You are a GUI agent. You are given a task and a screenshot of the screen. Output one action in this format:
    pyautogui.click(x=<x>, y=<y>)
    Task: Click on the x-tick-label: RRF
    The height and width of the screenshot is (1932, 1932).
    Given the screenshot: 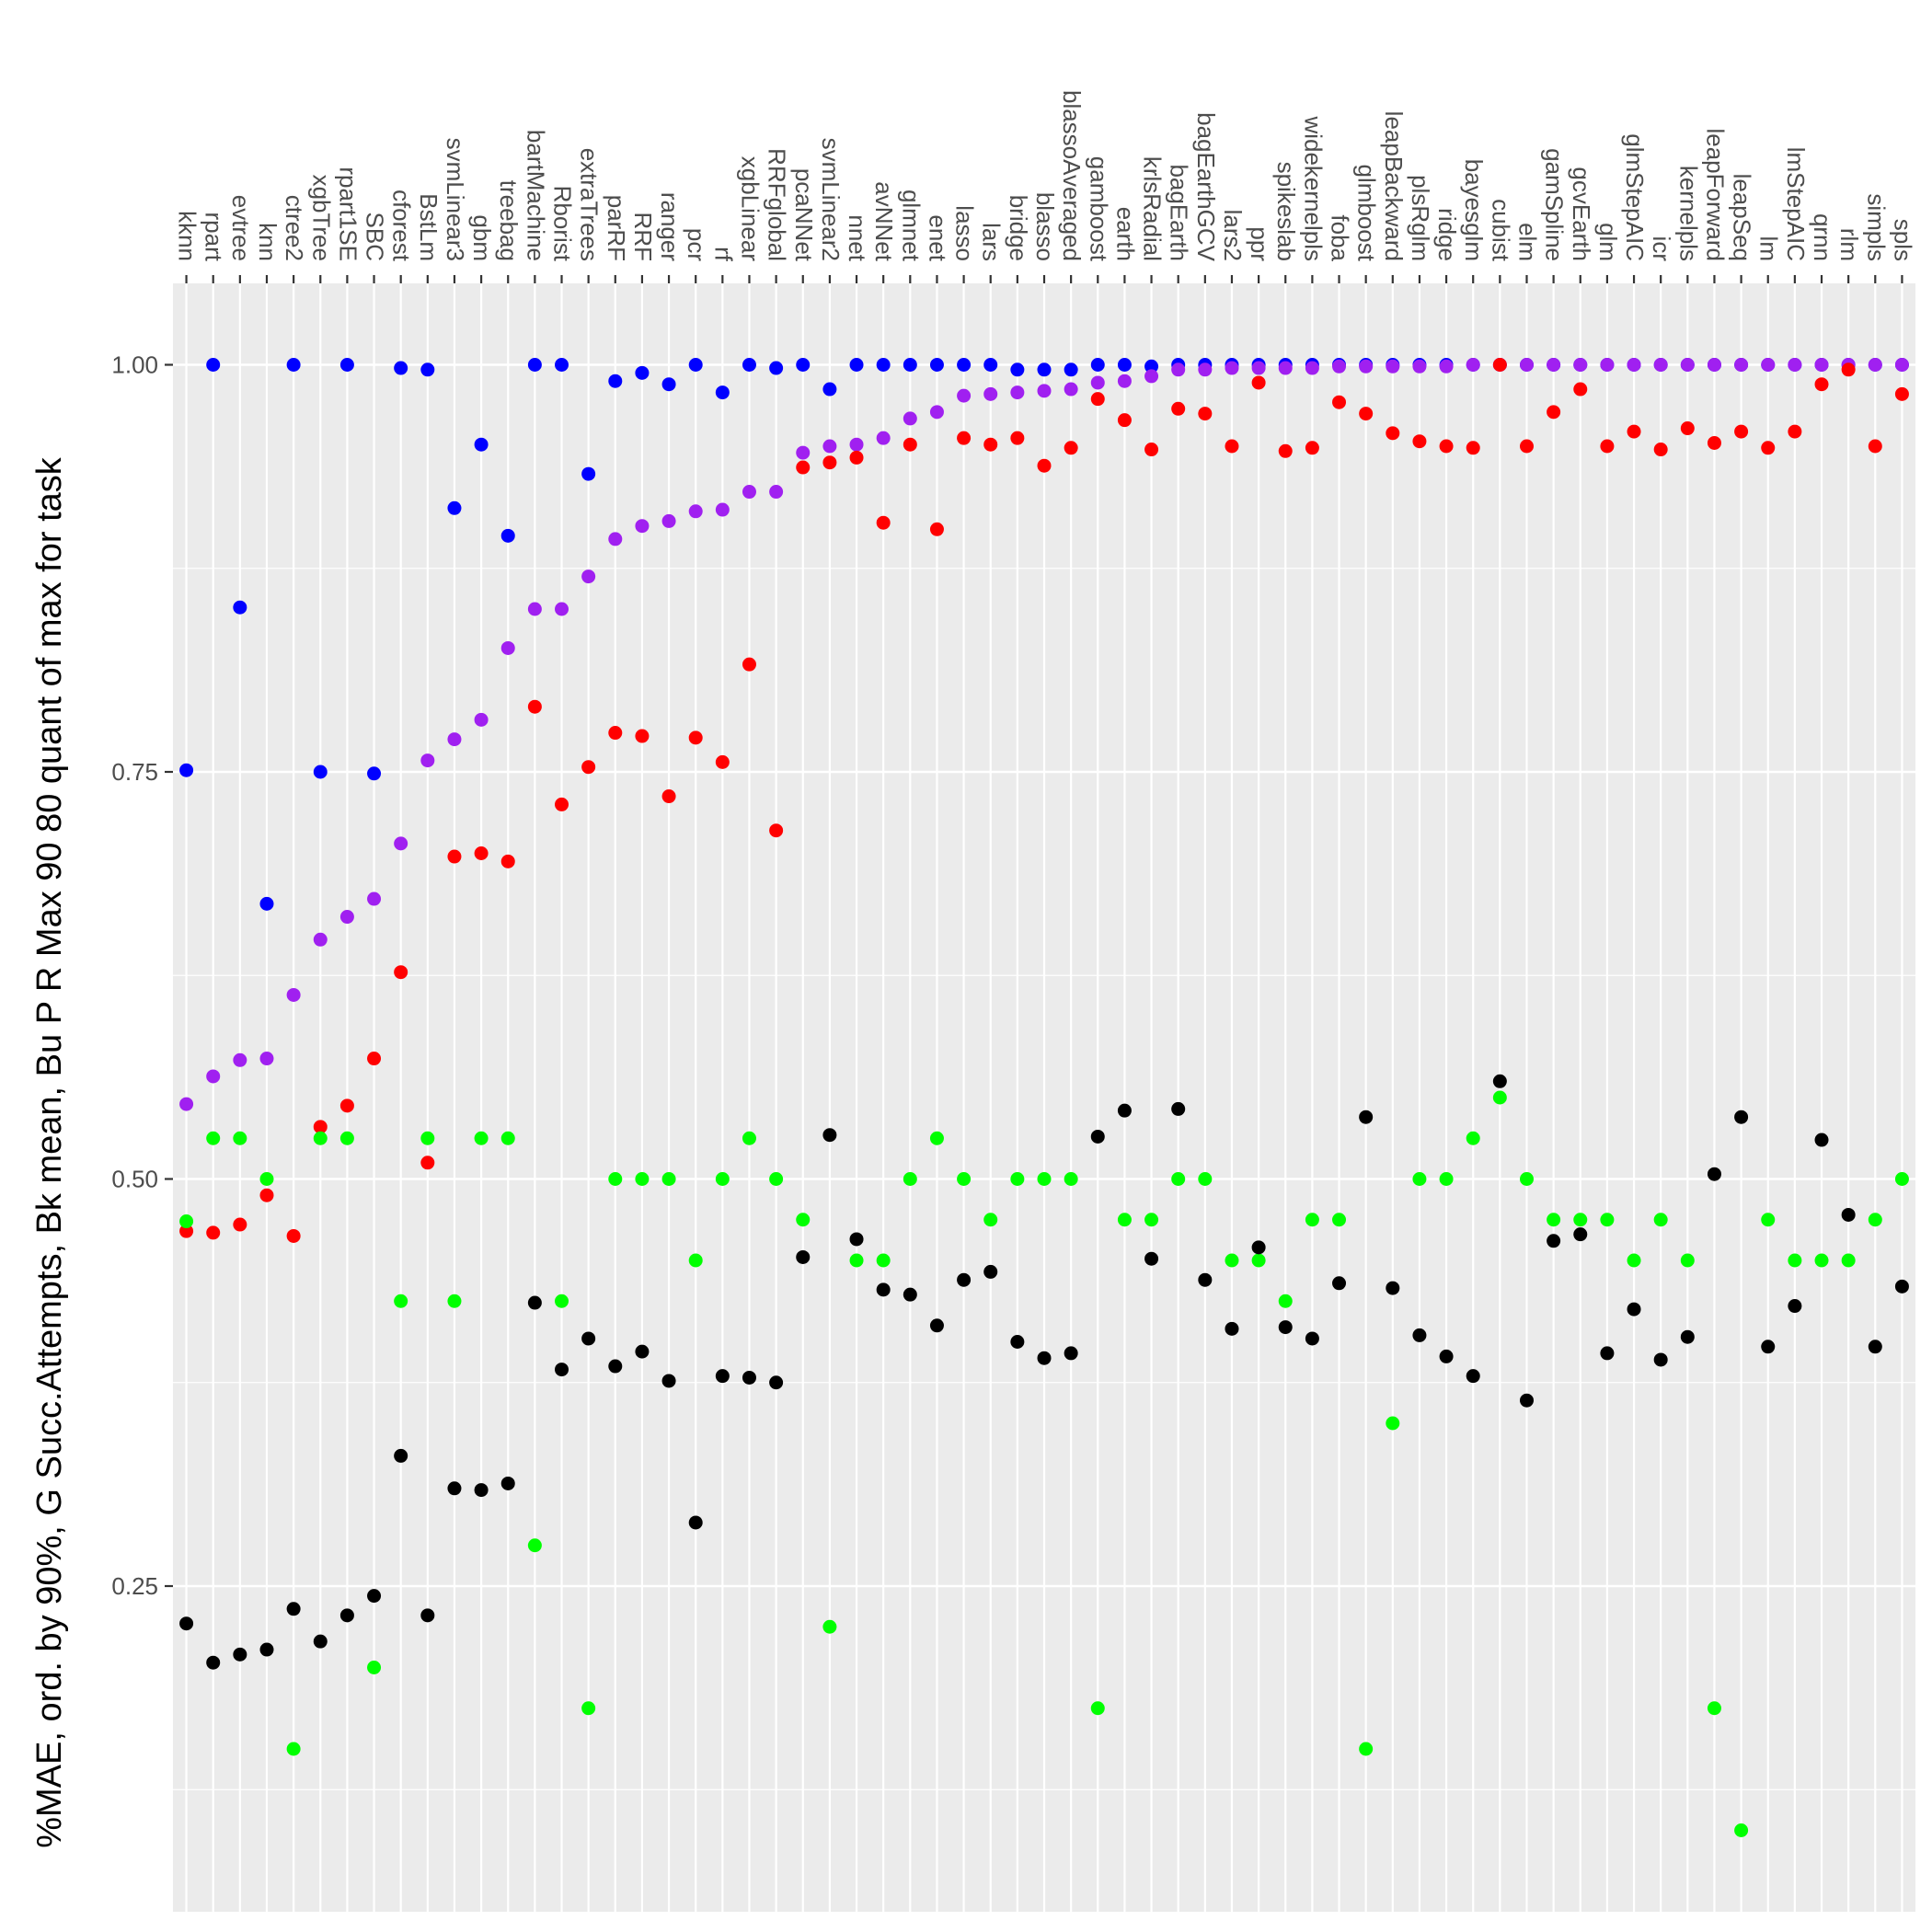 What is the action you would take?
    pyautogui.click(x=643, y=237)
    